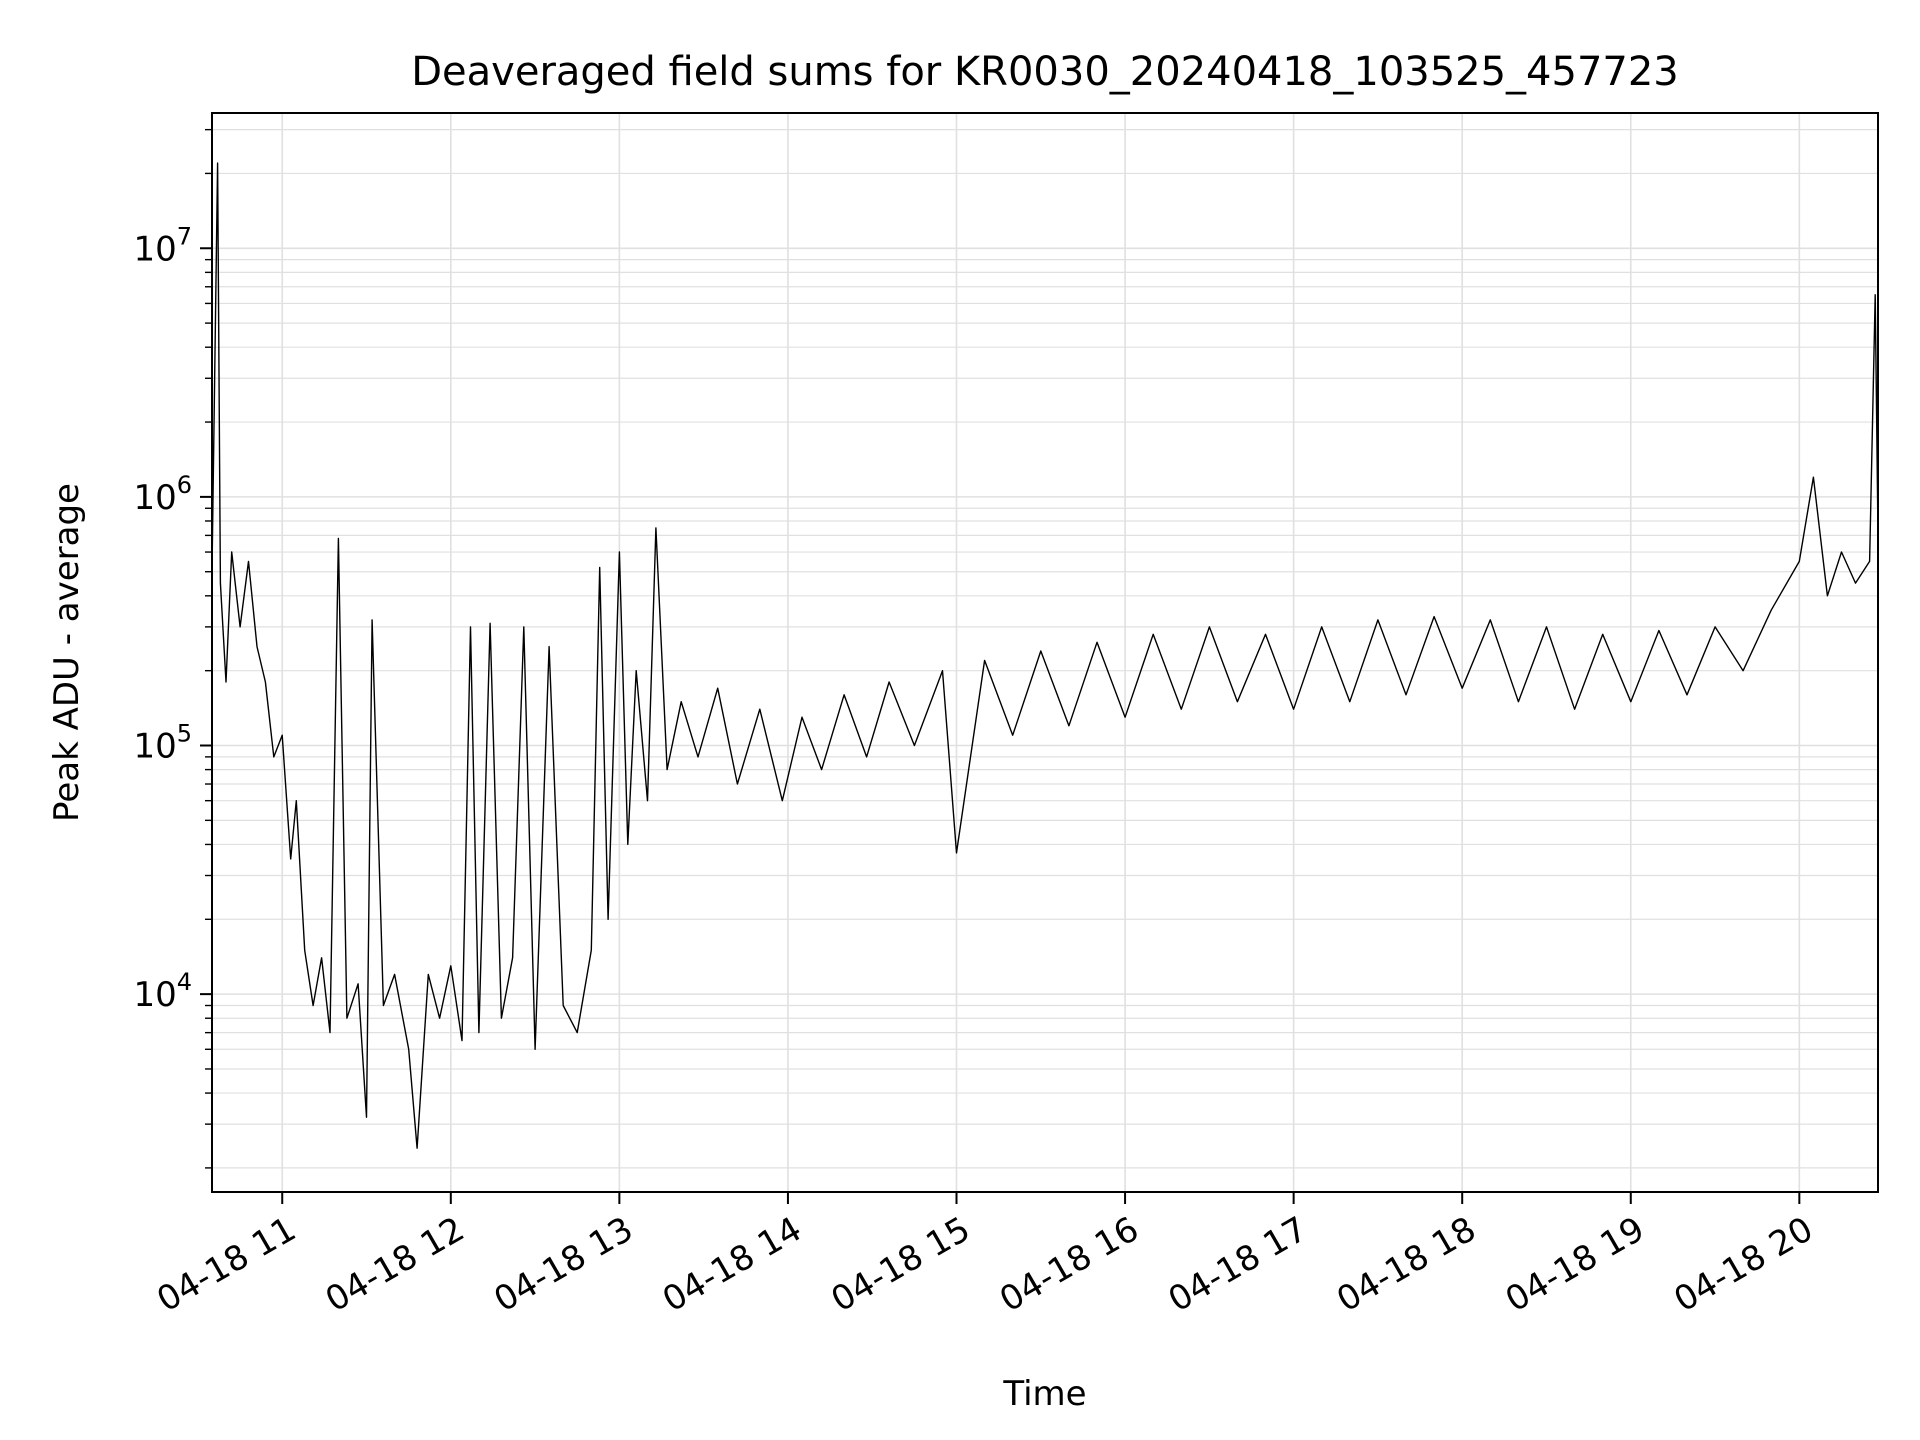 The image size is (1920, 1440). Describe the element at coordinates (67, 652) in the screenshot. I see `y-axis-label: Peak ADU - average` at that location.